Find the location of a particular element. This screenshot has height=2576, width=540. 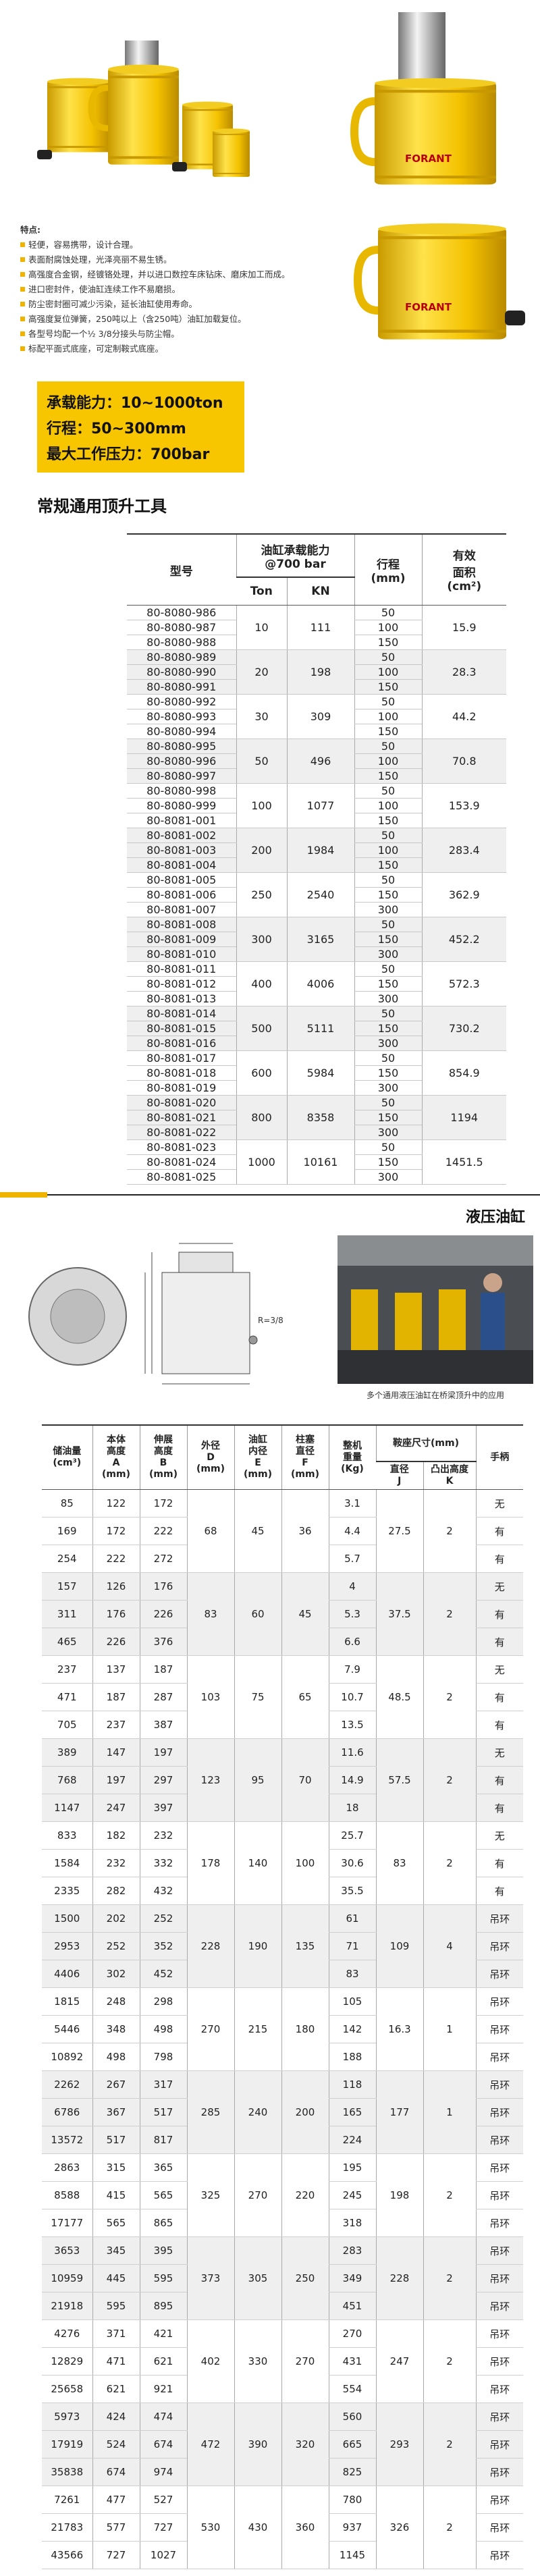

table-row: 80-8080-995 50 496 50 70.8 is located at coordinates (316, 761).